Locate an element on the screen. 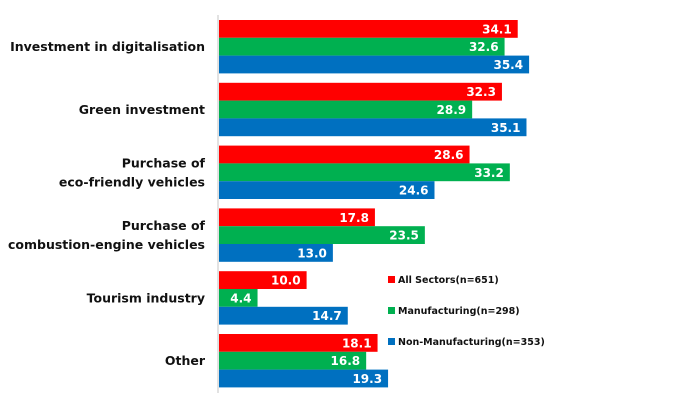 The width and height of the screenshot is (690, 410). legend-label: Non-Manufacturing(n=353) is located at coordinates (471, 342).